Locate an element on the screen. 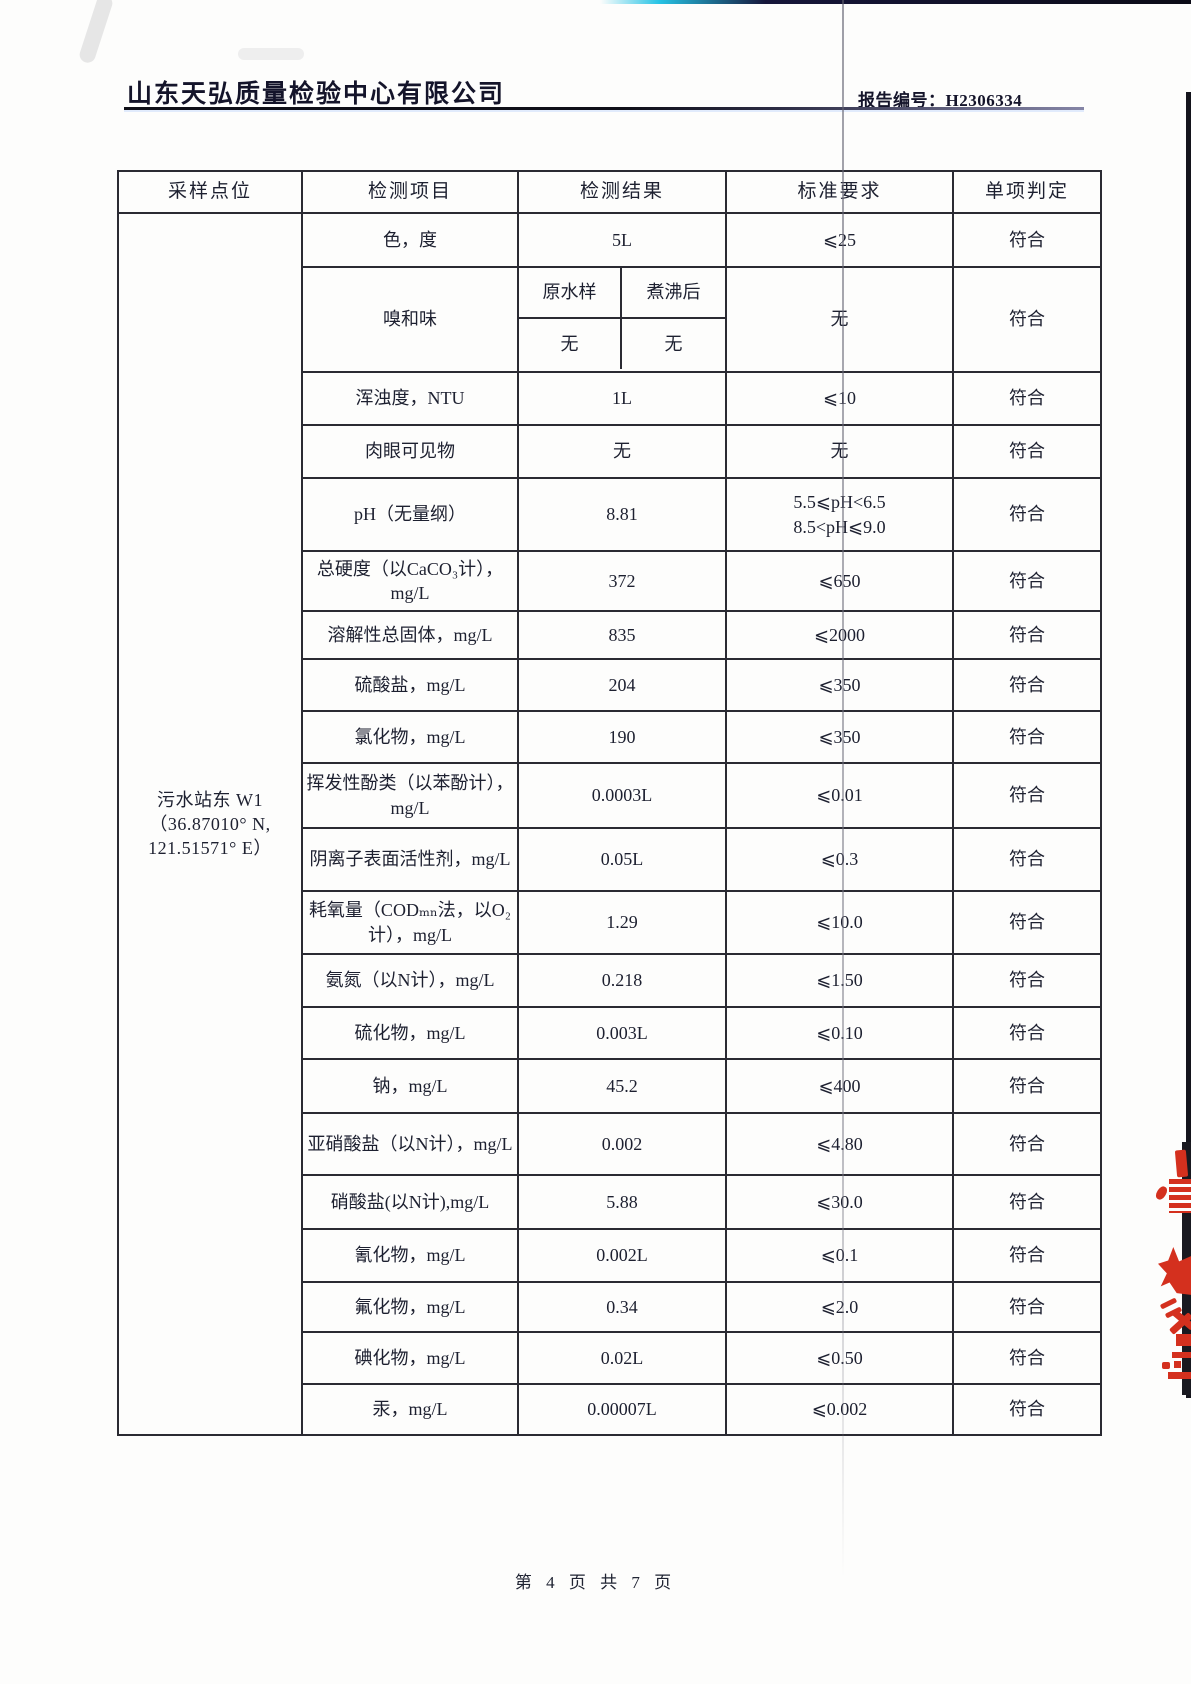 The width and height of the screenshot is (1191, 1684). cell-result: 1.29 is located at coordinates (622, 922).